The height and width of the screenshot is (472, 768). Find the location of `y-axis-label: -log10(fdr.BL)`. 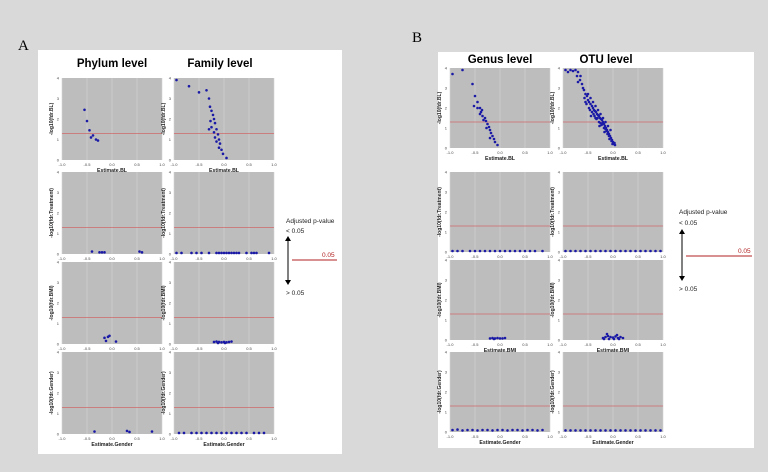

y-axis-label: -log10(fdr.BL) is located at coordinates (440, 107).